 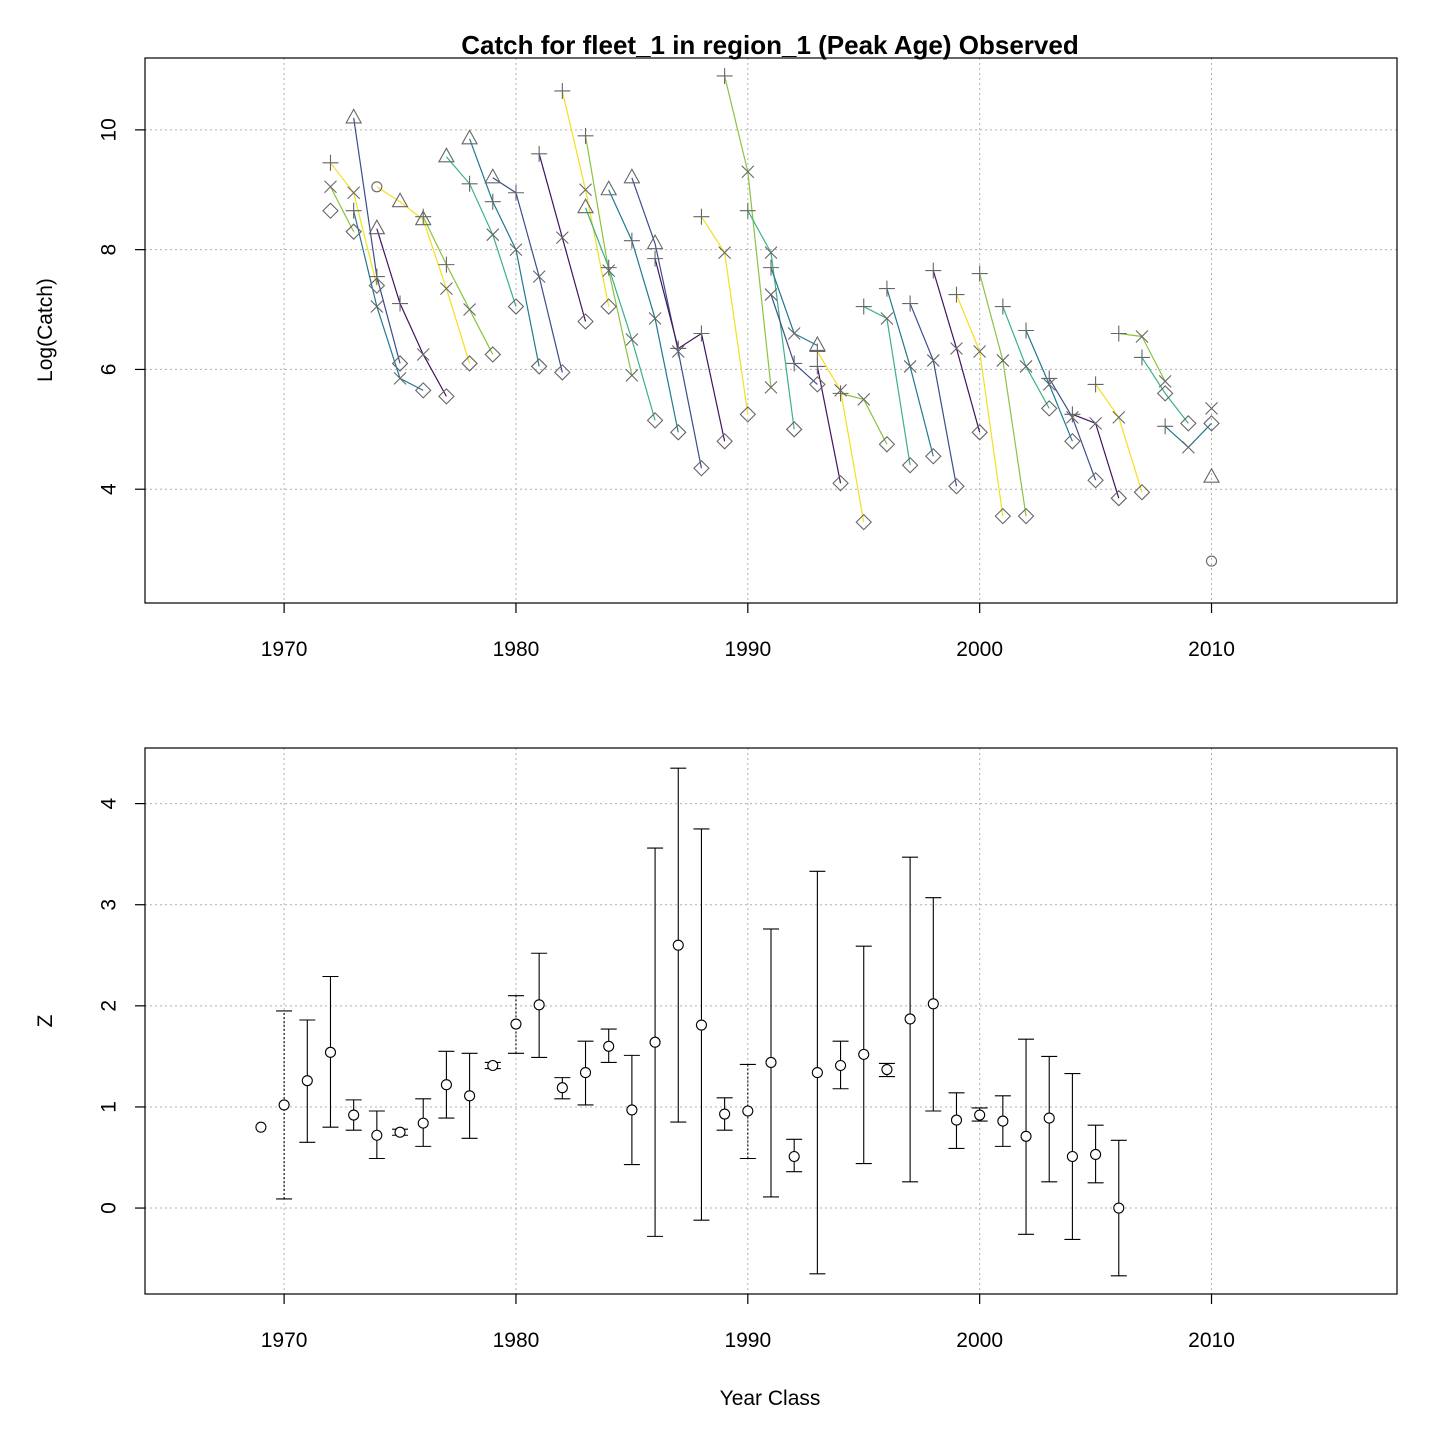 What do you see at coordinates (109, 803) in the screenshot?
I see `z-y-tick-label: 4` at bounding box center [109, 803].